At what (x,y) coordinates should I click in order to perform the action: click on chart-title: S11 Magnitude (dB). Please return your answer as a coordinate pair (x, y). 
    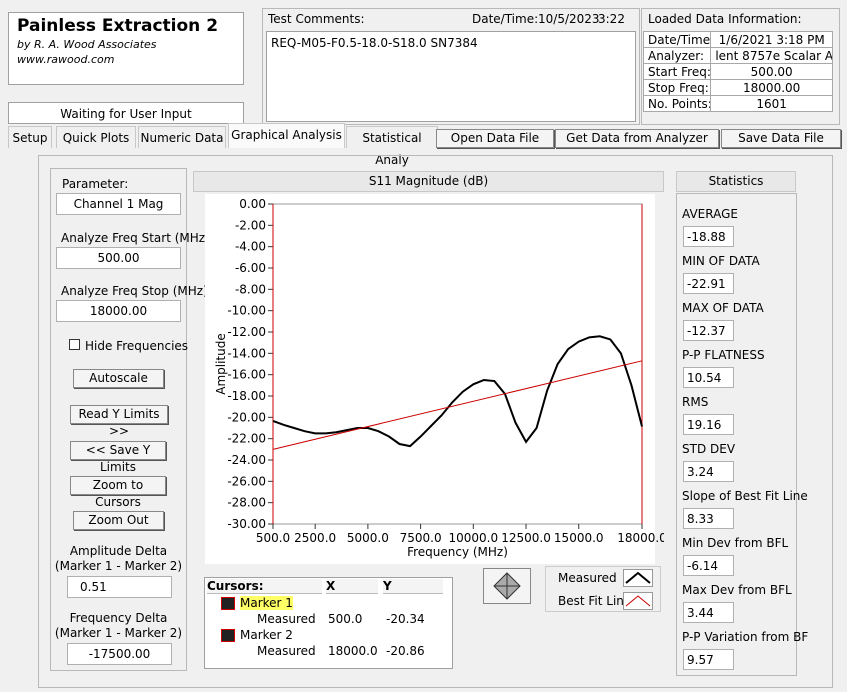
    Looking at the image, I should click on (428, 181).